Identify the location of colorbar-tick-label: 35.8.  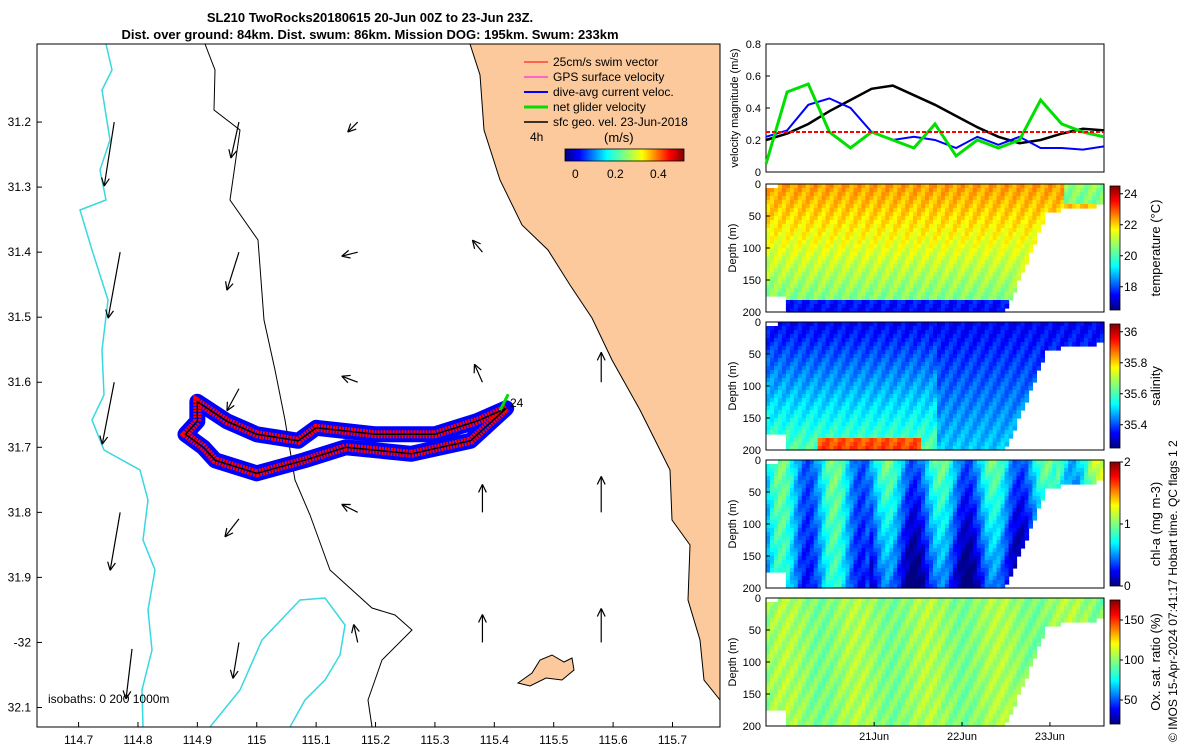
(1136, 363).